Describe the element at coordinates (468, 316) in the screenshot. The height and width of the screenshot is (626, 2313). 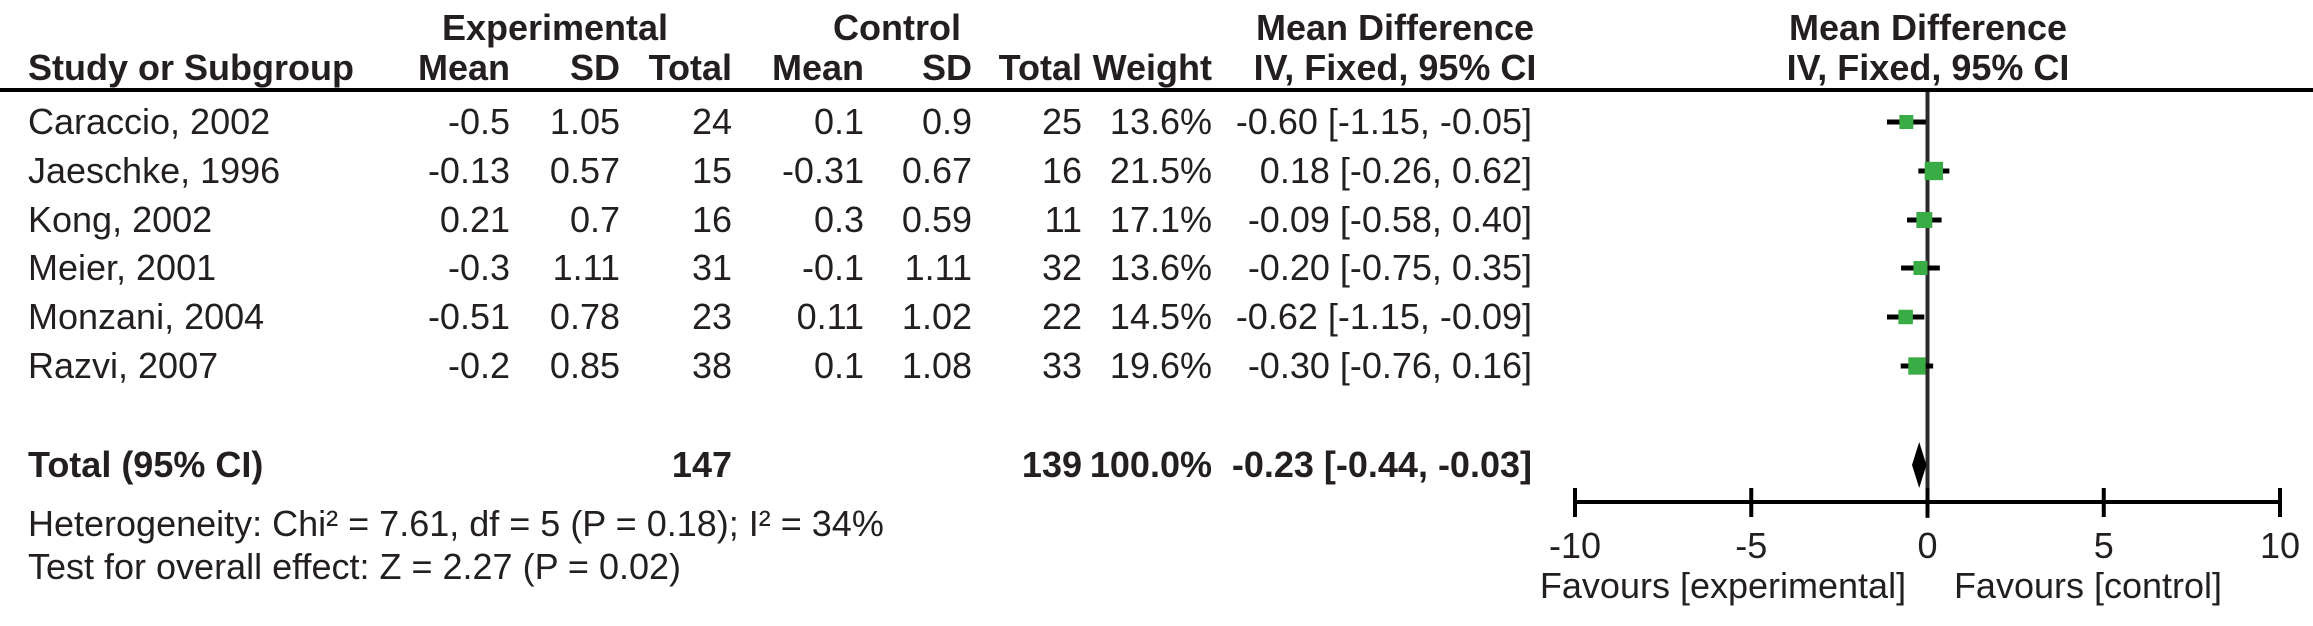
I see `row-4-exp-mean: -0.51` at that location.